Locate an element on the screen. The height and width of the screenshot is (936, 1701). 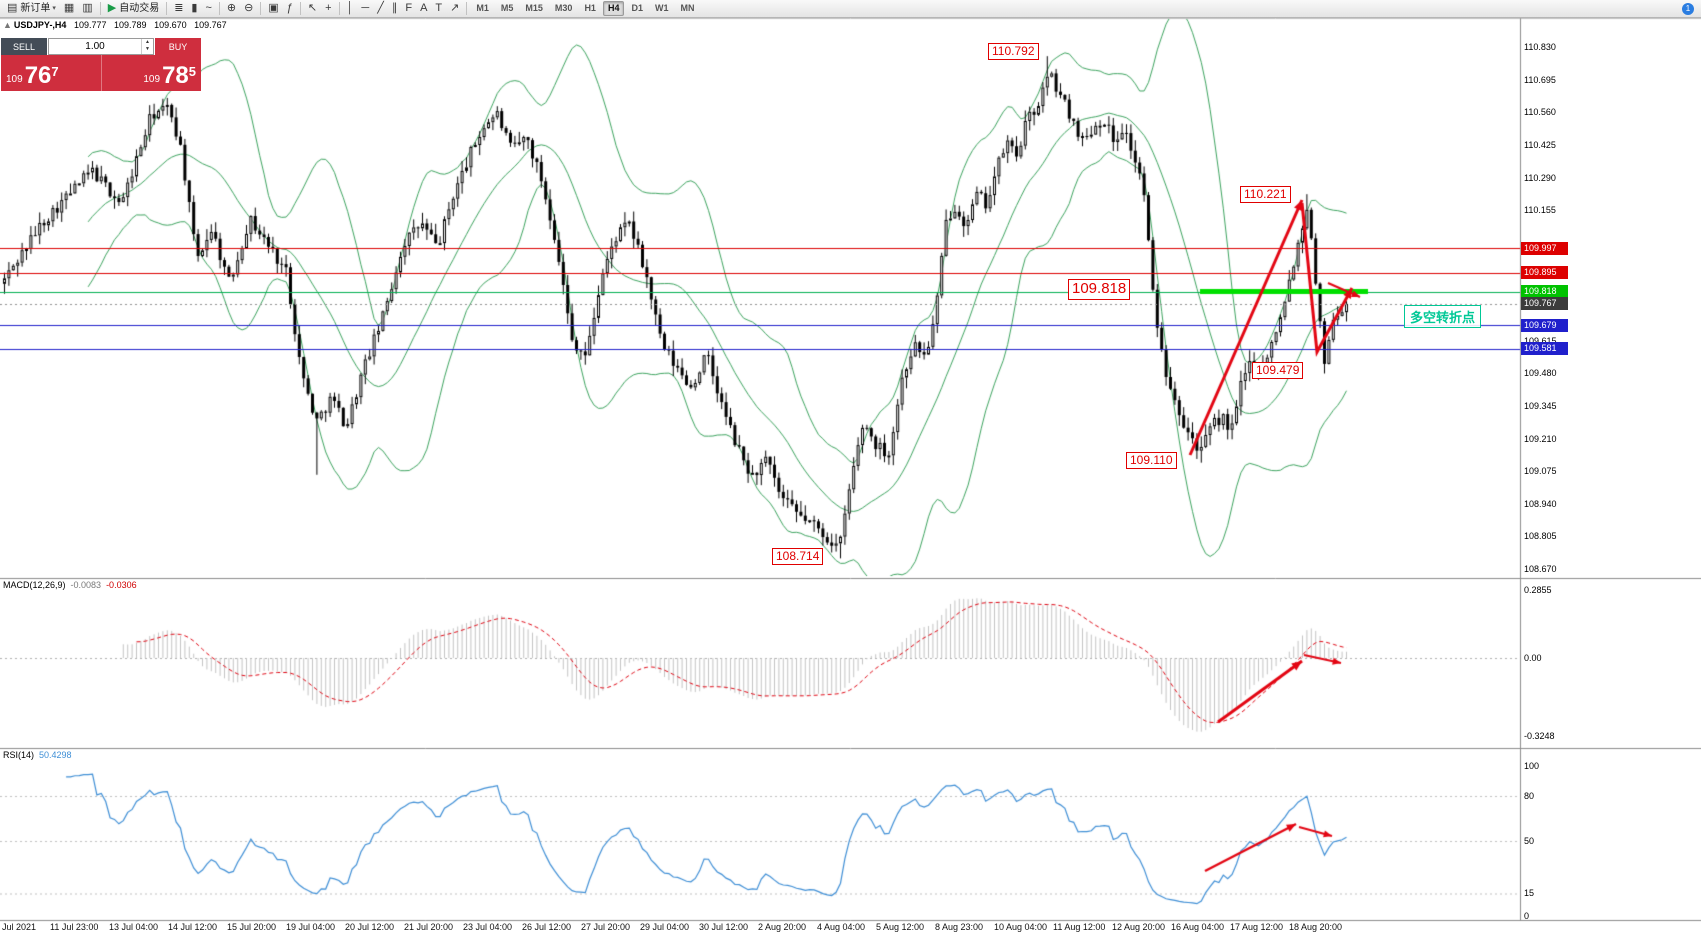
fibonacci-button: F is located at coordinates (408, 8).